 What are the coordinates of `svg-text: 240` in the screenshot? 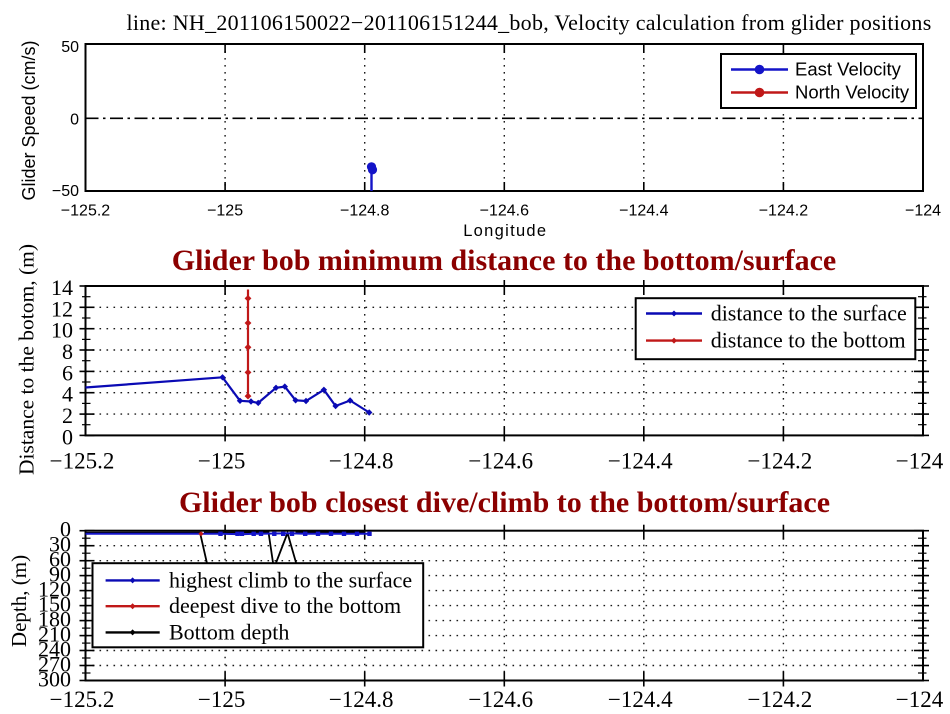 It's located at (54, 649).